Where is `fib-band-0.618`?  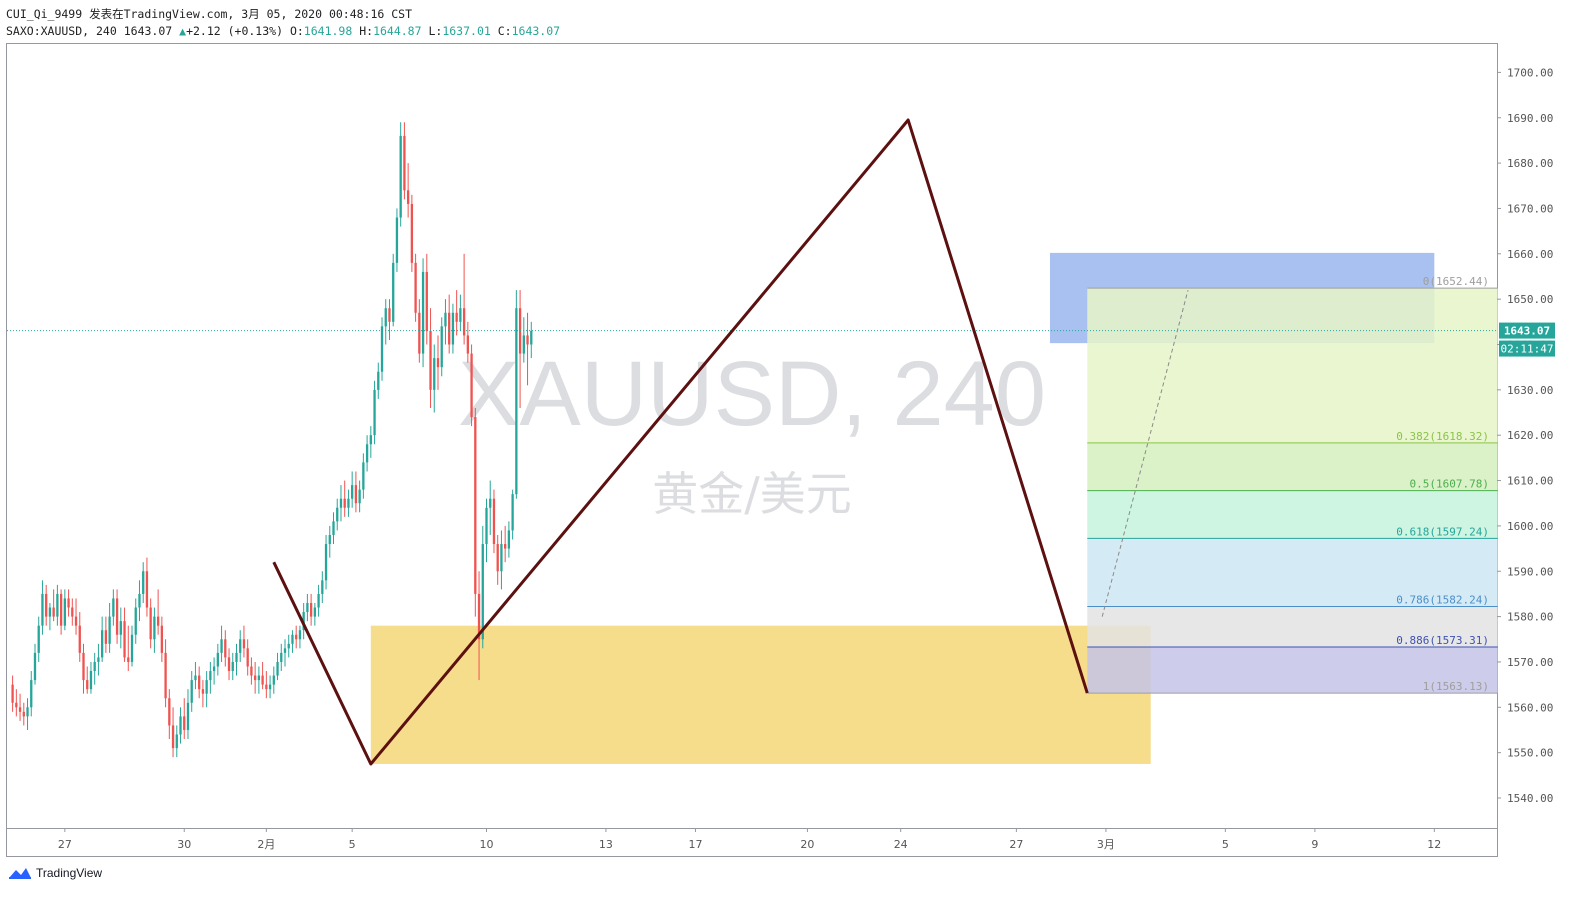
fib-band-0.618 is located at coordinates (1292, 572).